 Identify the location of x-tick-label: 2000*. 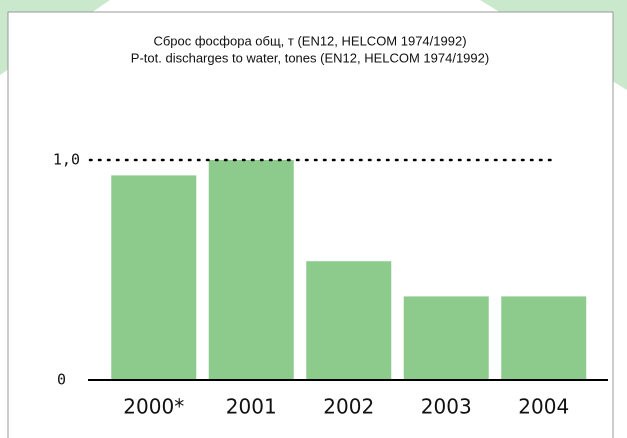
(153, 407).